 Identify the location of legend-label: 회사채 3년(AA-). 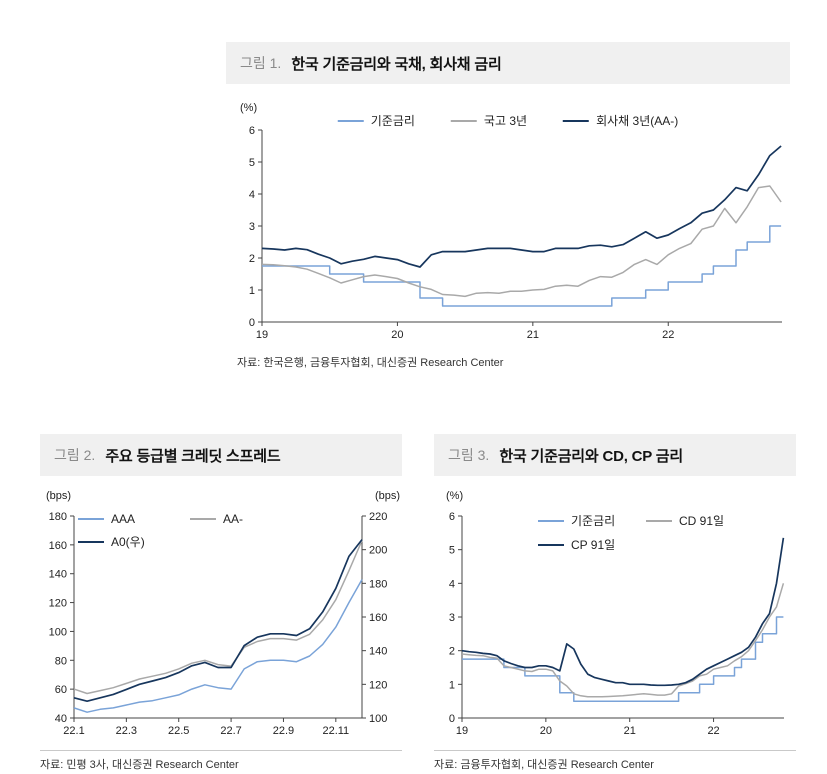
(637, 121).